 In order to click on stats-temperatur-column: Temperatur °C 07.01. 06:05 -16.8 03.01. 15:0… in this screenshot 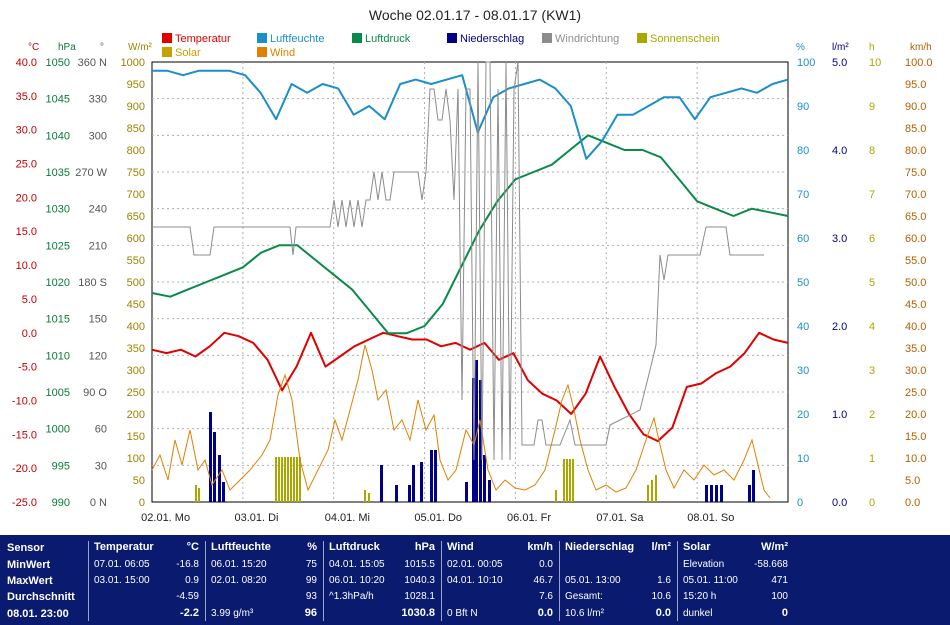, I will do `click(146, 581)`.